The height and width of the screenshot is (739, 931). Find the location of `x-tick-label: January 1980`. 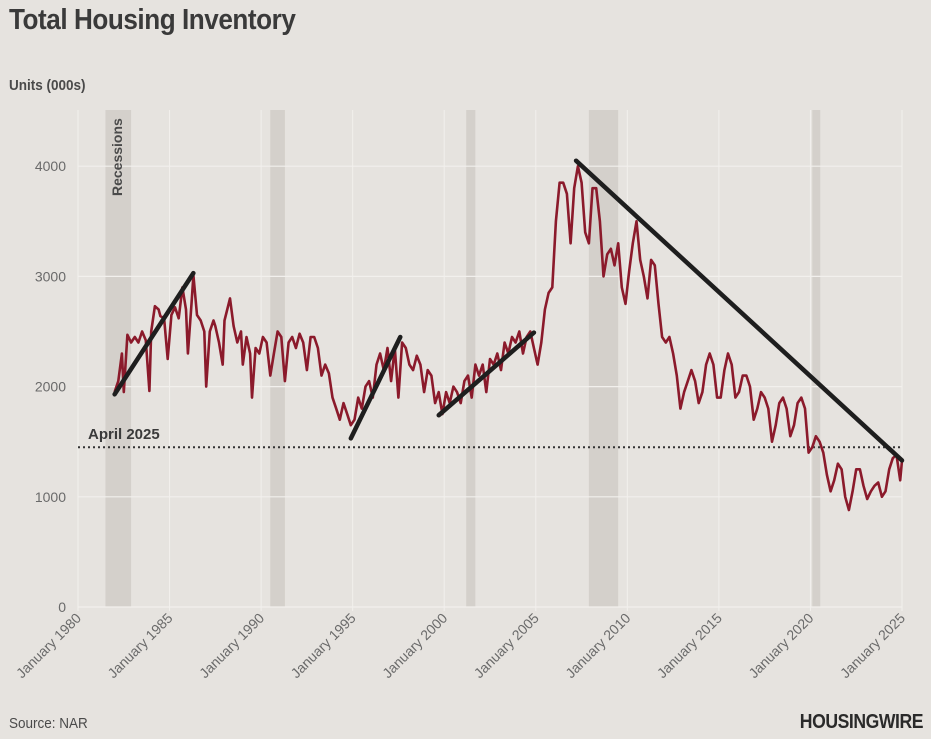

x-tick-label: January 1980 is located at coordinates (48, 645).